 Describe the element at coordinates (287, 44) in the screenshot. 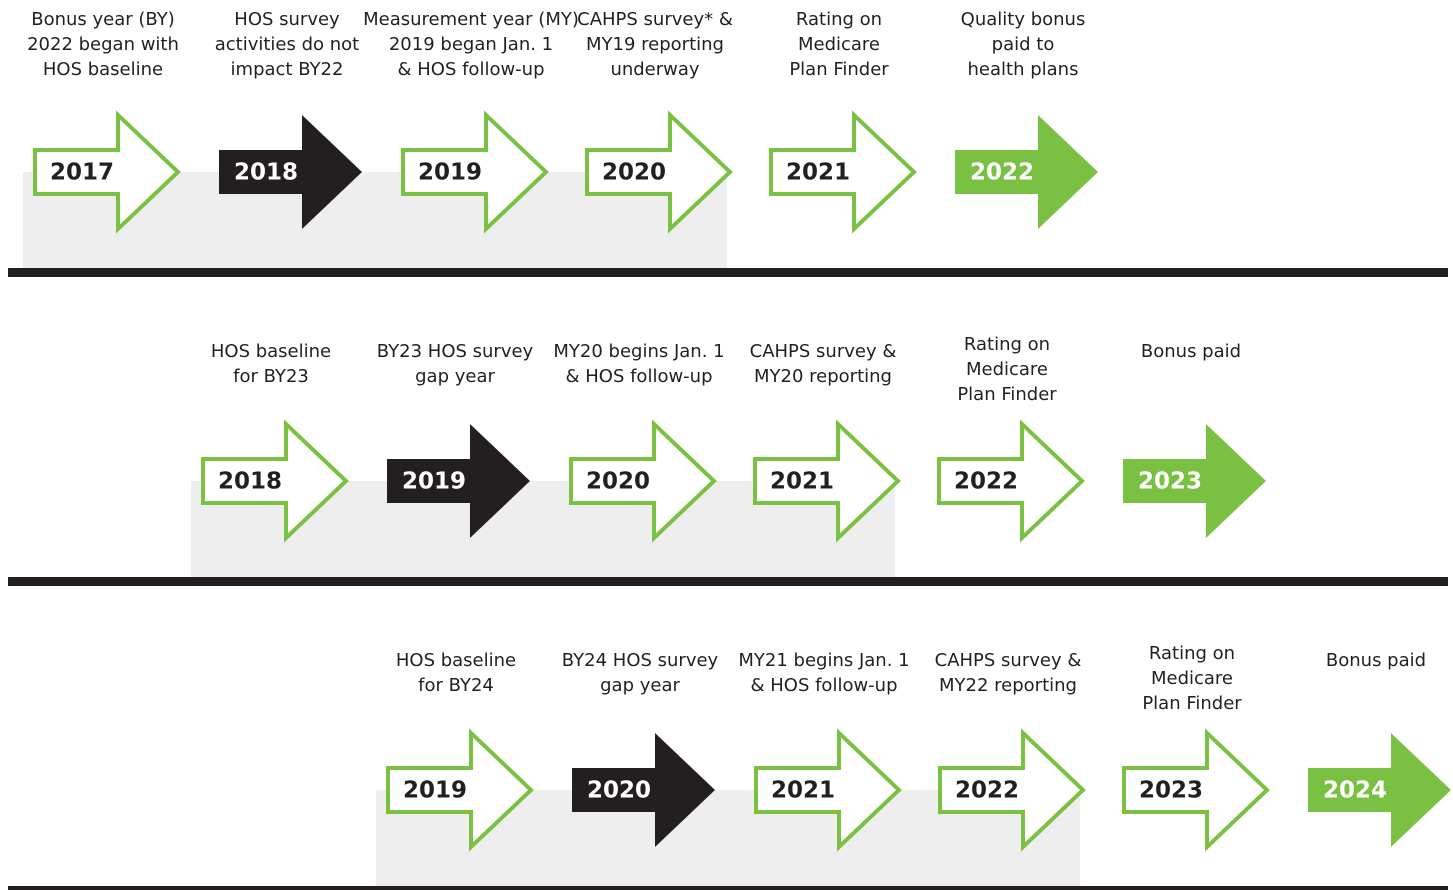

I see `step-label: activities do not` at that location.